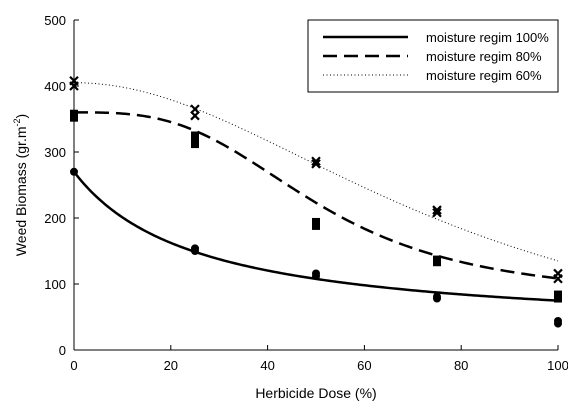 The width and height of the screenshot is (568, 411). Describe the element at coordinates (55, 152) in the screenshot. I see `y-tick-label: 300` at that location.